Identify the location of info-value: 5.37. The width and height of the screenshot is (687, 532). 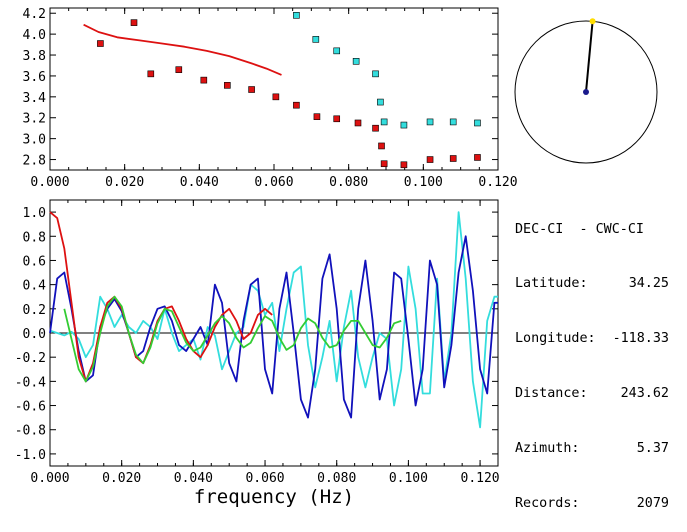
(652, 449).